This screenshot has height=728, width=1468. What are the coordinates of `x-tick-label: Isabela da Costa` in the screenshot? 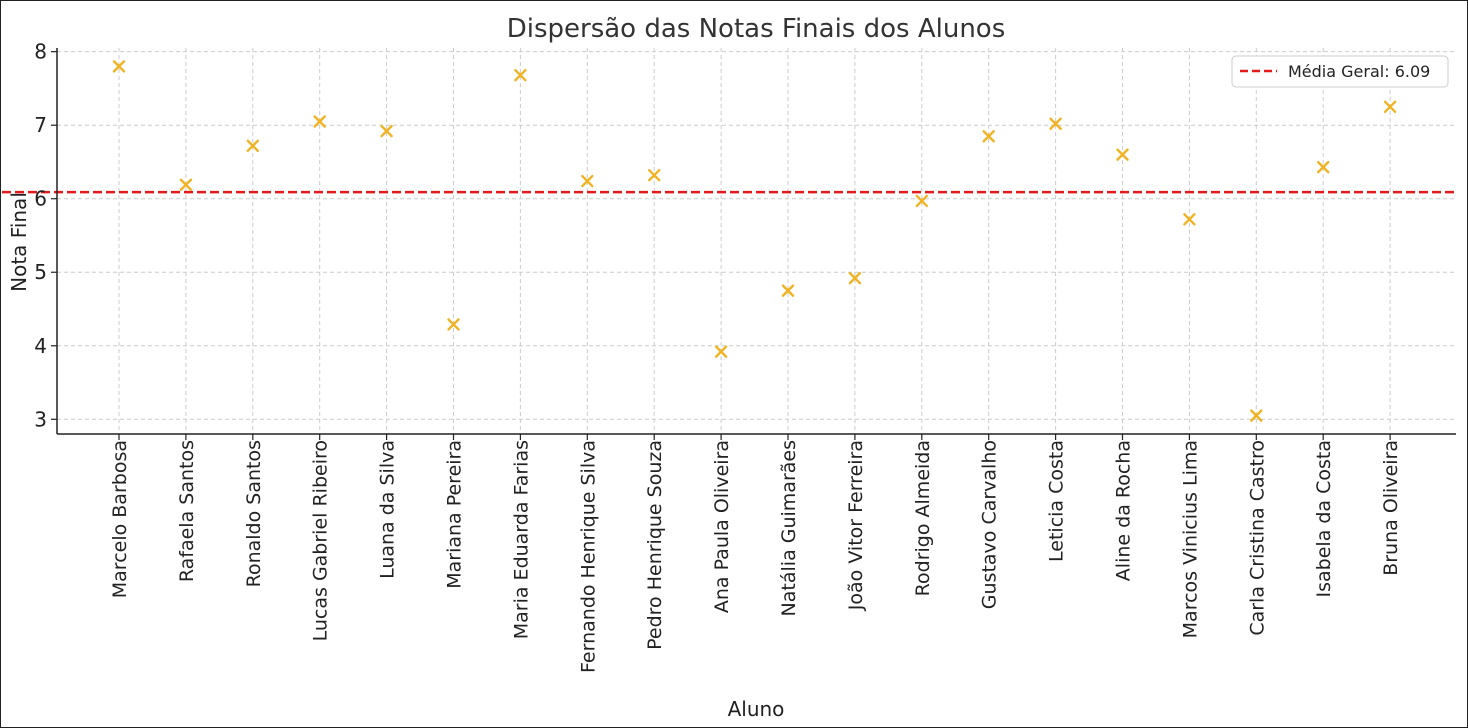 It's located at (1324, 518).